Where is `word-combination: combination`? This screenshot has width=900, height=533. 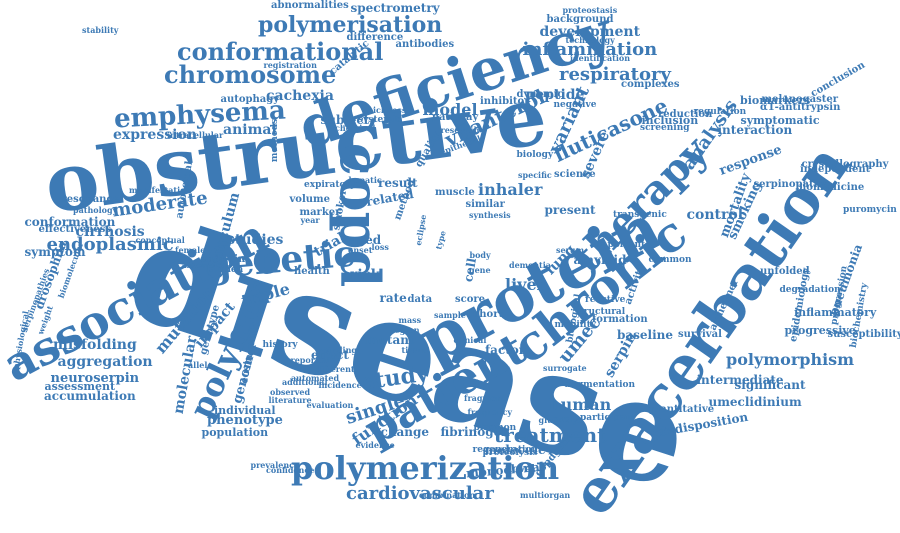 word-combination: combination is located at coordinates (447, 495).